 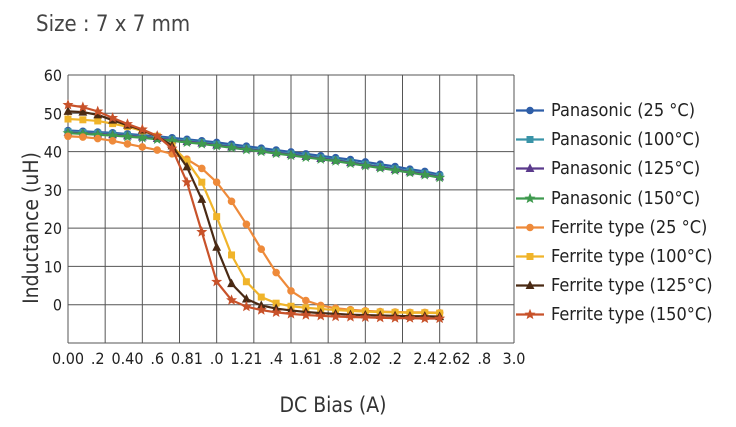 What do you see at coordinates (31, 228) in the screenshot?
I see `y-axis-title: Inductance (uH)` at bounding box center [31, 228].